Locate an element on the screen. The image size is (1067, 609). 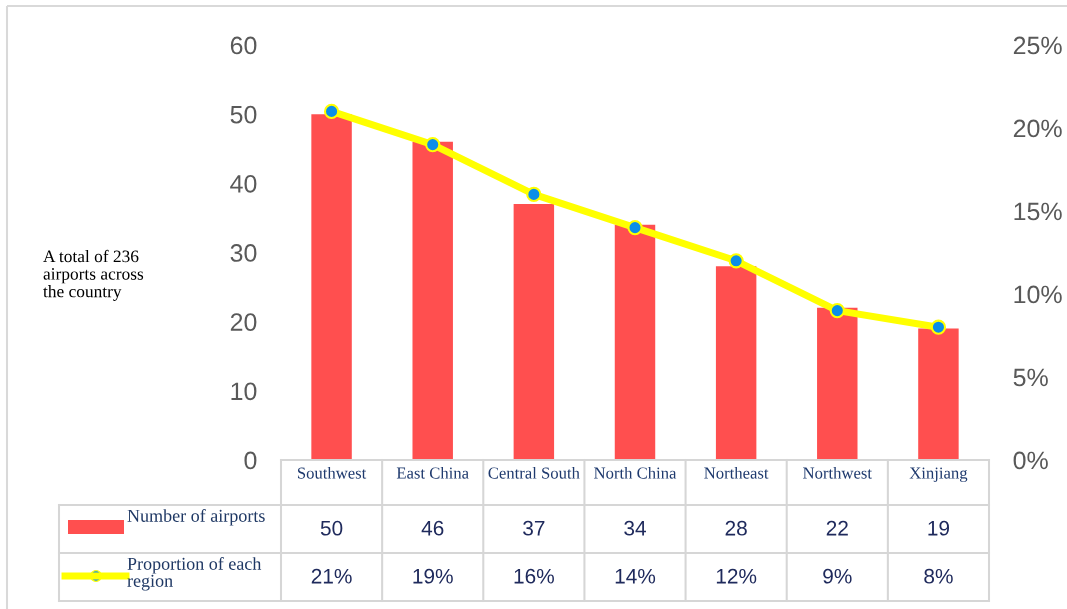
data-label: 22 is located at coordinates (837, 528).